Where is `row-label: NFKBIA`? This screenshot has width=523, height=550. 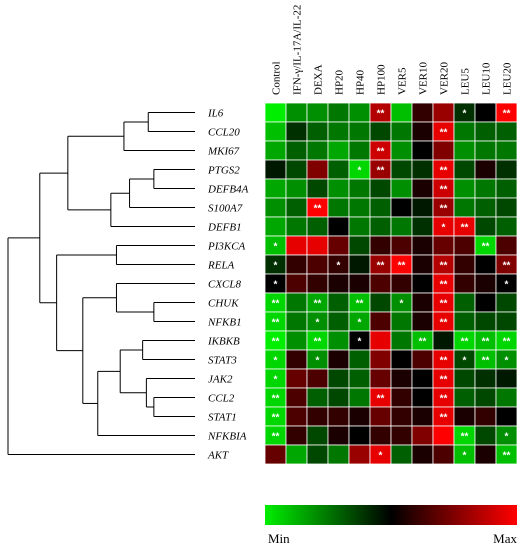
row-label: NFKBIA is located at coordinates (227, 437).